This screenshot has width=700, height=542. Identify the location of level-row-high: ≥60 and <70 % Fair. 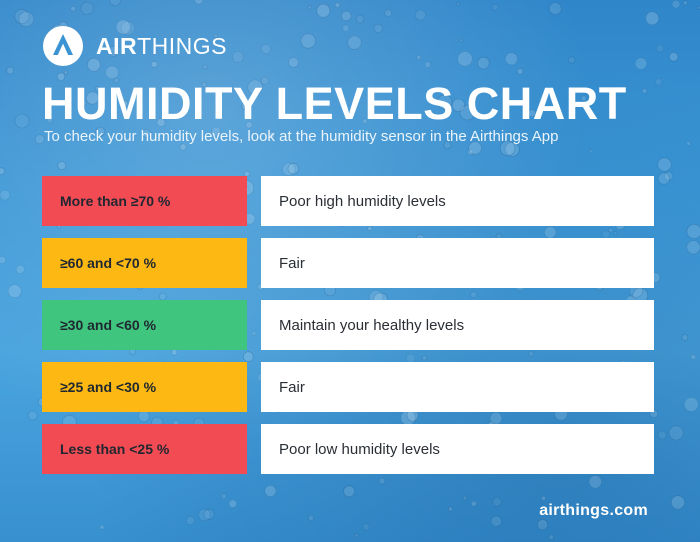
(348, 263).